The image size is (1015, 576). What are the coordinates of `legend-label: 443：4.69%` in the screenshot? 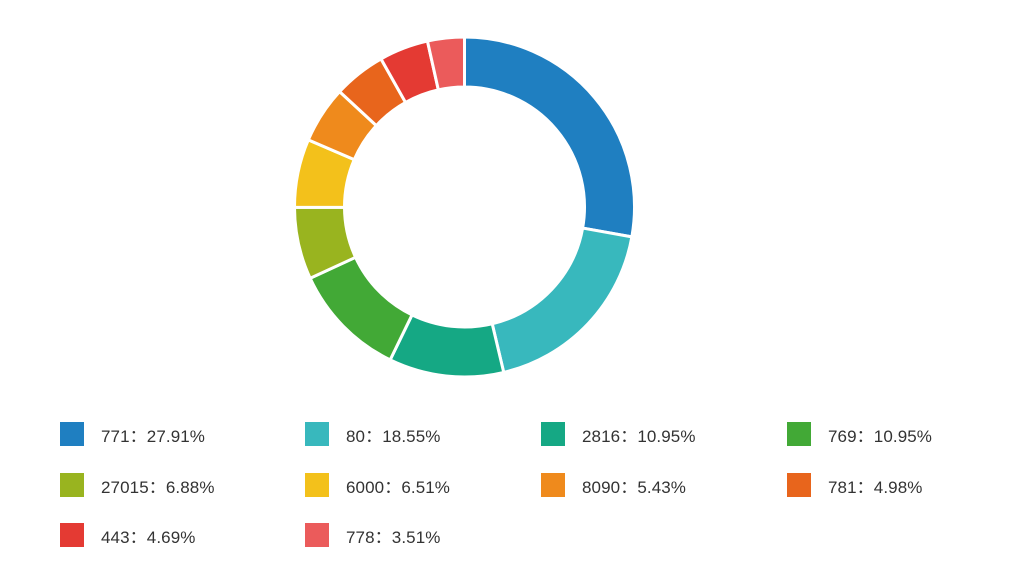 It's located at (148, 537).